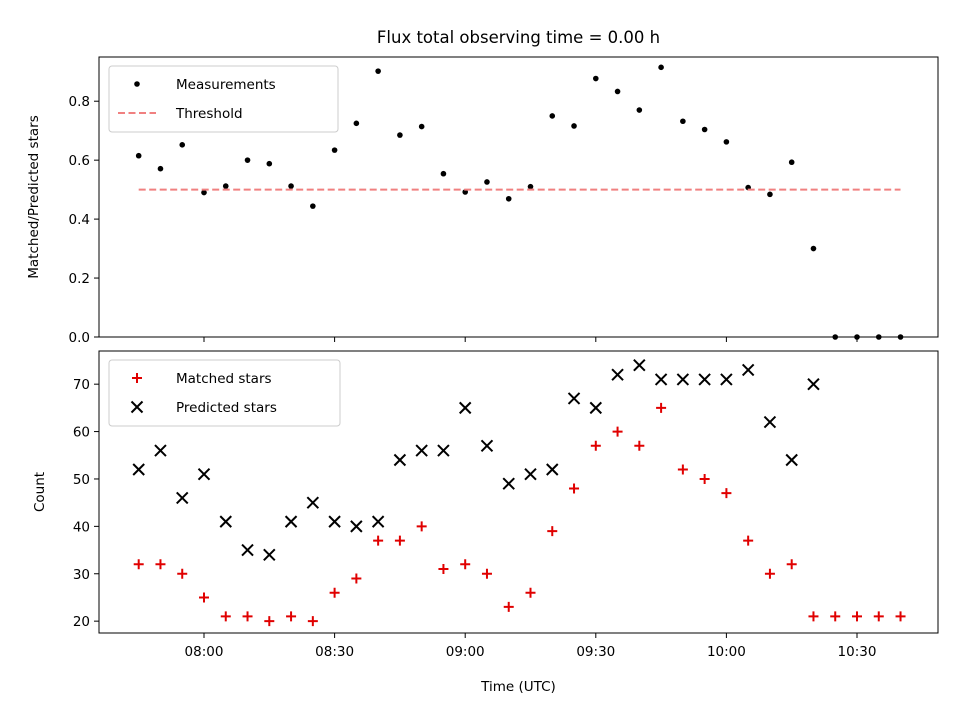 The height and width of the screenshot is (720, 960). I want to click on x-tick-label: 08:30, so click(334, 652).